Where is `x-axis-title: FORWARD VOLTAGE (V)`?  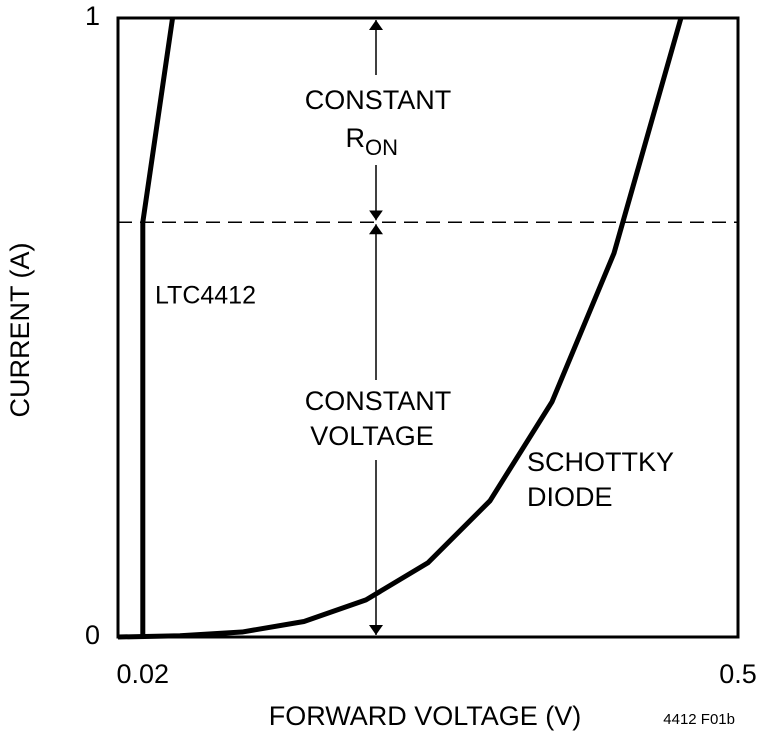
x-axis-title: FORWARD VOLTAGE (V) is located at coordinates (425, 716).